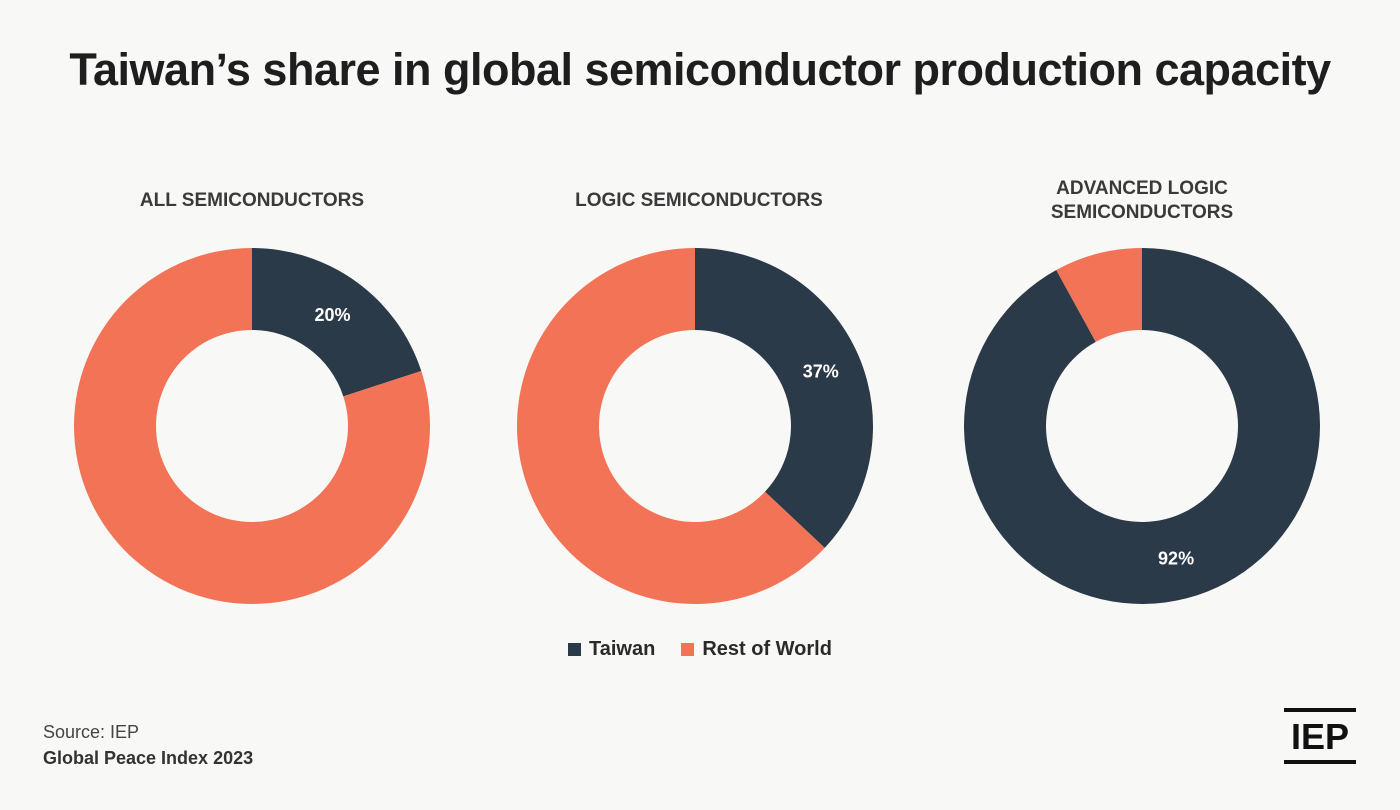  I want to click on legend-label-rest: Rest of World, so click(767, 649).